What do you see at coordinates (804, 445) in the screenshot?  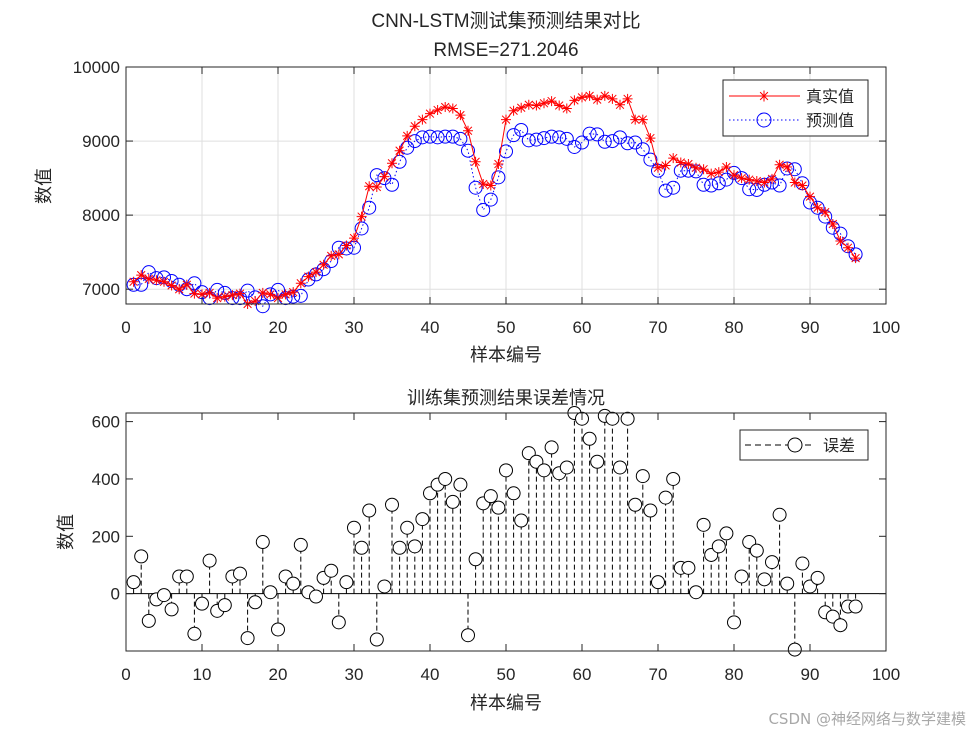 I see `bottom-legend-box` at bounding box center [804, 445].